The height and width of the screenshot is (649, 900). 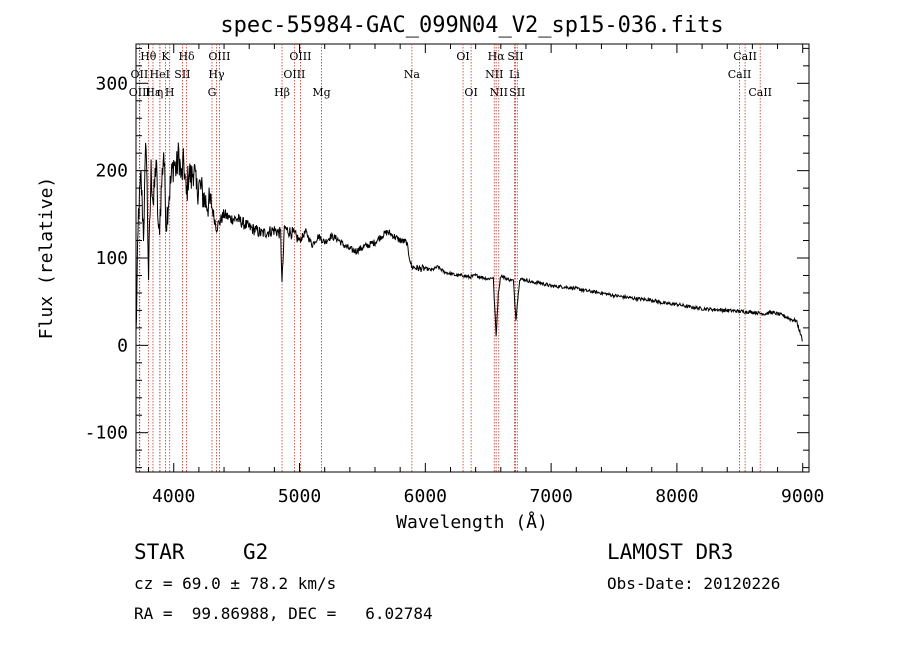 I want to click on emission-line-label: Hθ, so click(x=148, y=56).